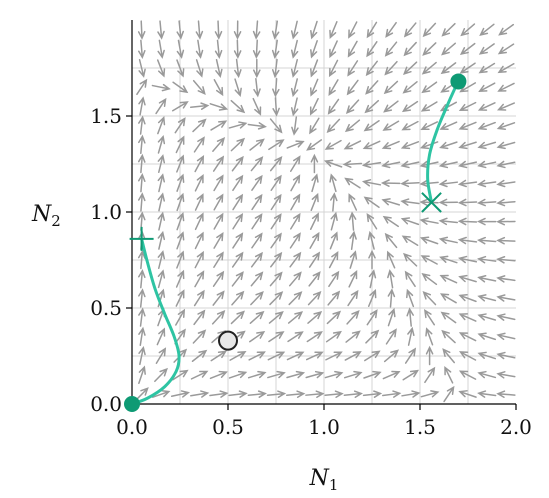 This screenshot has height=498, width=549. What do you see at coordinates (324, 480) in the screenshot?
I see `x-axis-label: N1` at bounding box center [324, 480].